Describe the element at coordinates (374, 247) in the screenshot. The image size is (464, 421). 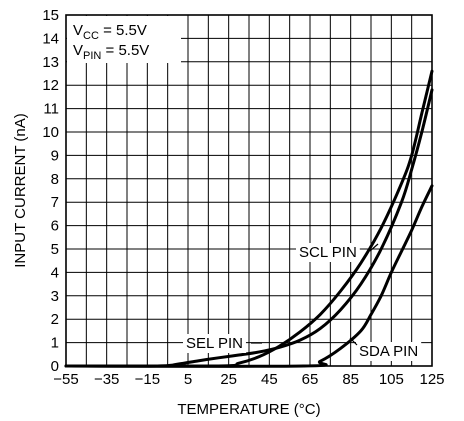
I see `scl-pin-leader` at that location.